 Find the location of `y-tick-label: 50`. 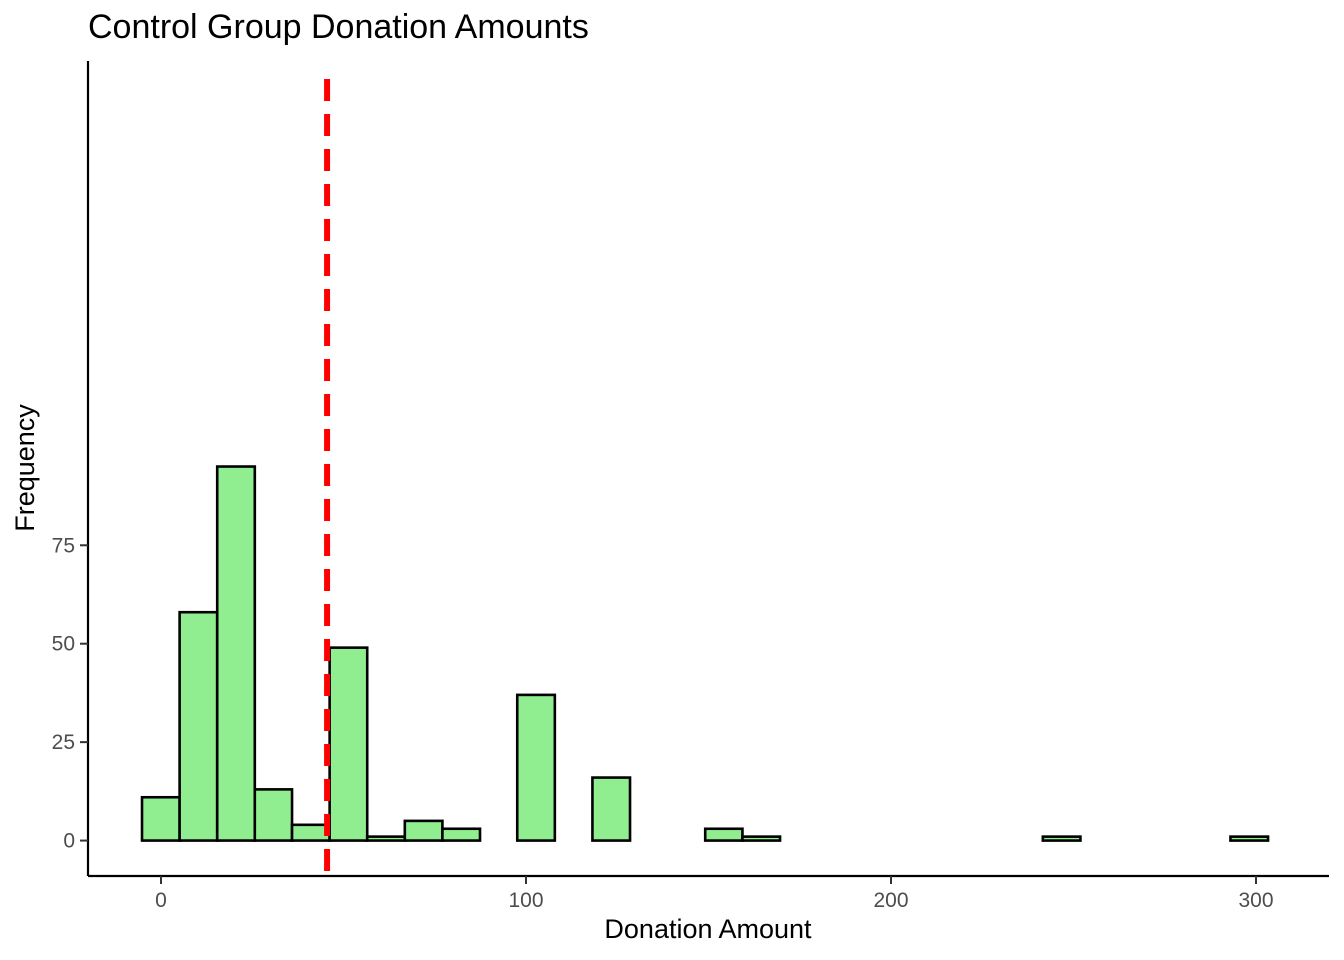

y-tick-label: 50 is located at coordinates (63, 644).